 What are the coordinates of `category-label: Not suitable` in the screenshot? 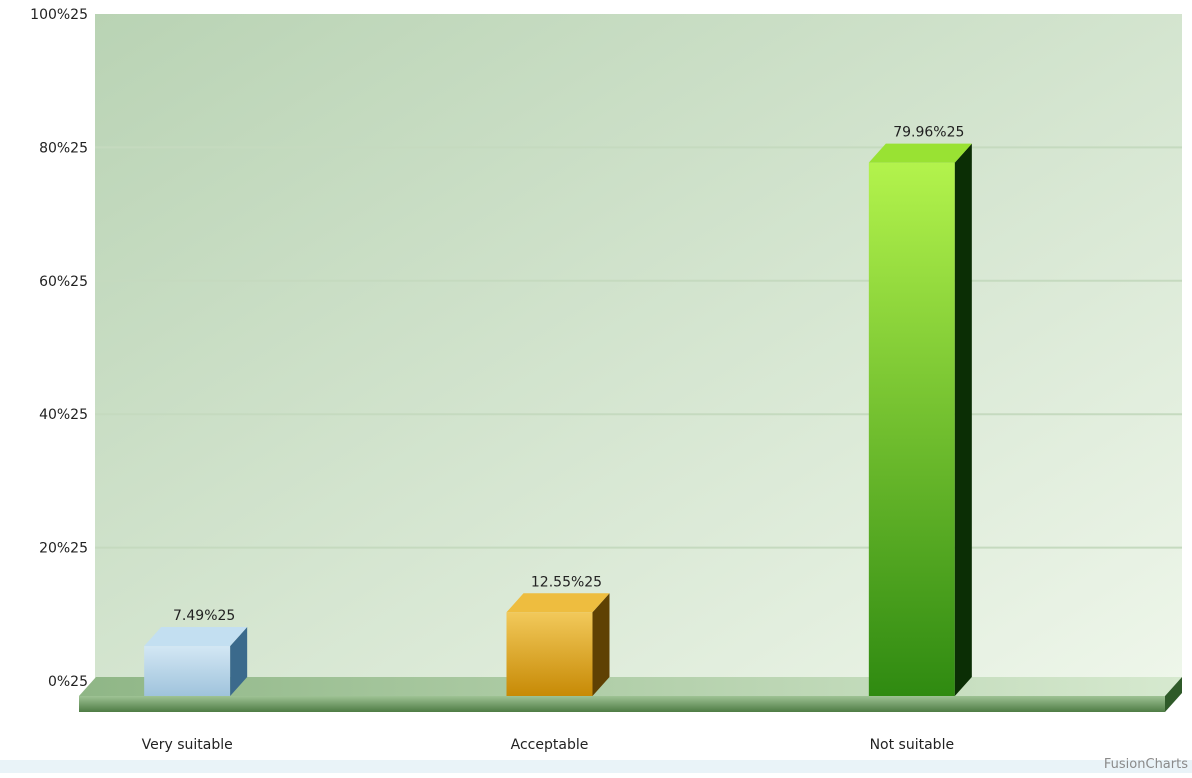 It's located at (912, 745).